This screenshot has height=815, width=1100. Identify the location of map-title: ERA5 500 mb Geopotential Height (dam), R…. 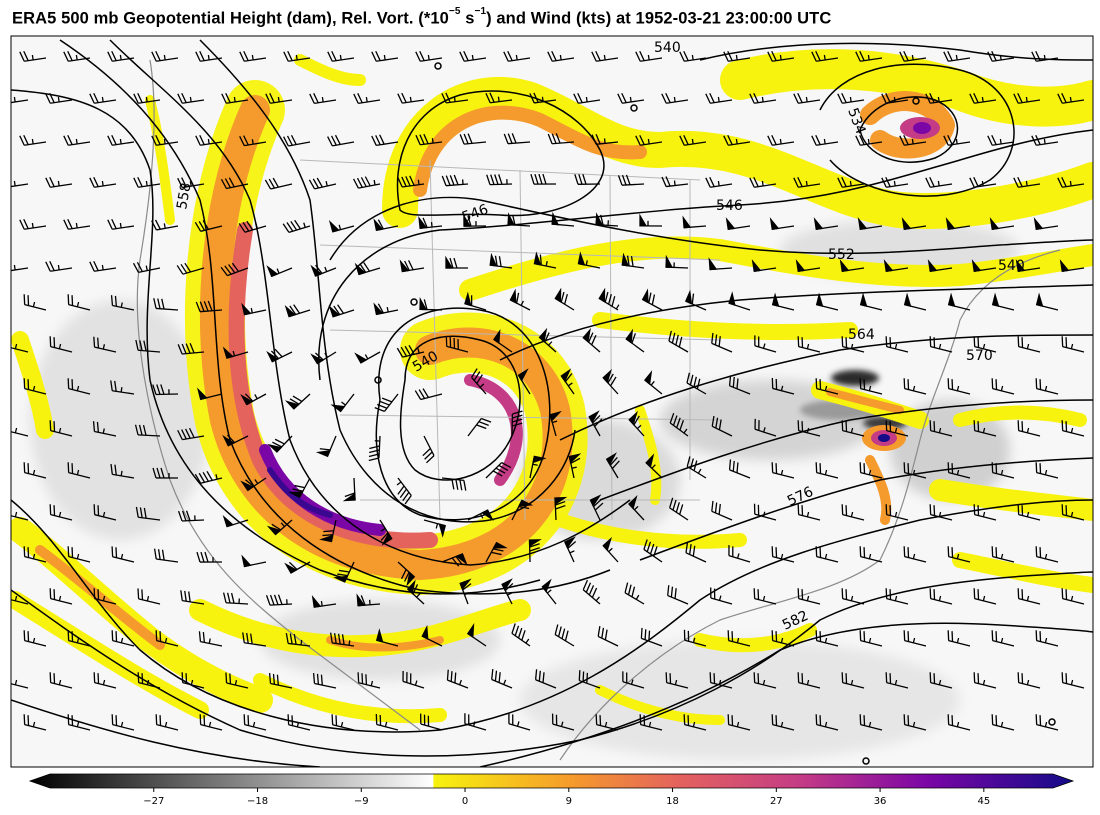
(422, 17).